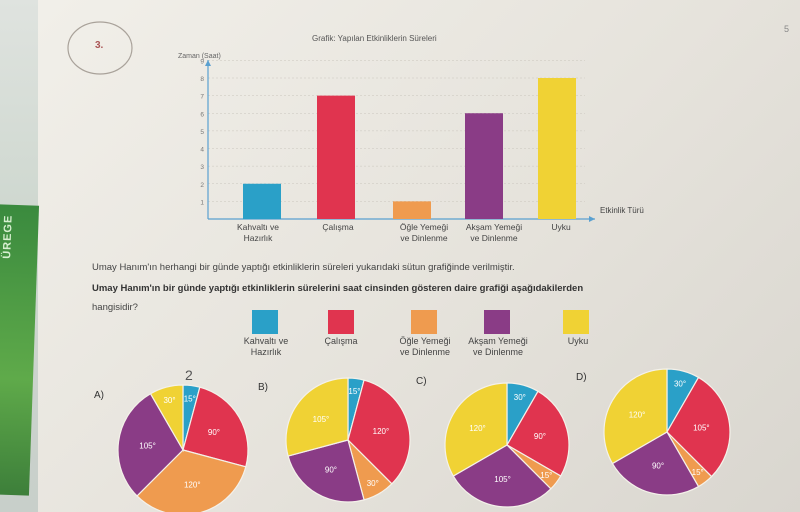 The image size is (800, 512). What do you see at coordinates (498, 341) in the screenshot?
I see `legend-label-line1: Akşam Yemeği` at bounding box center [498, 341].